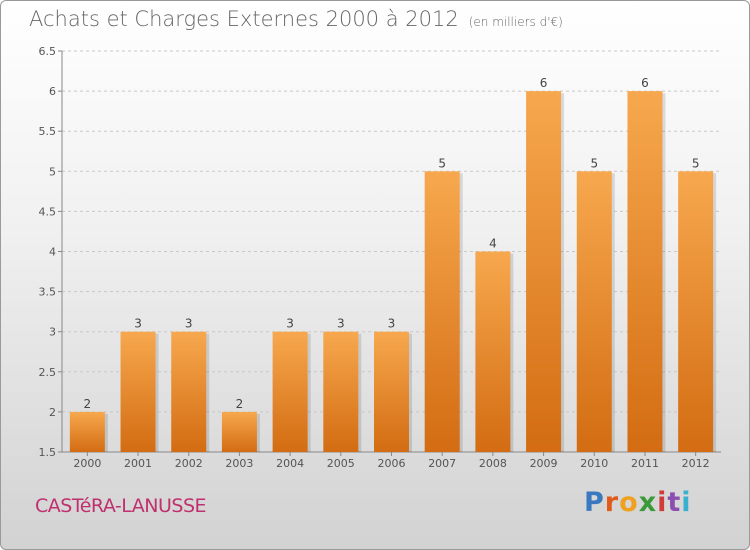 This screenshot has width=750, height=550. I want to click on y-tick-label: 4, so click(52, 252).